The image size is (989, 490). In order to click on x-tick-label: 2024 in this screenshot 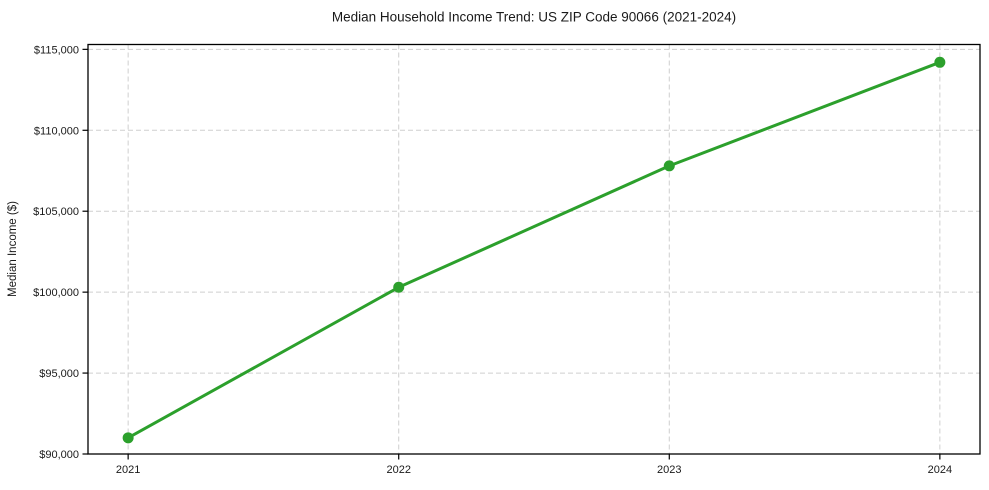, I will do `click(940, 470)`.